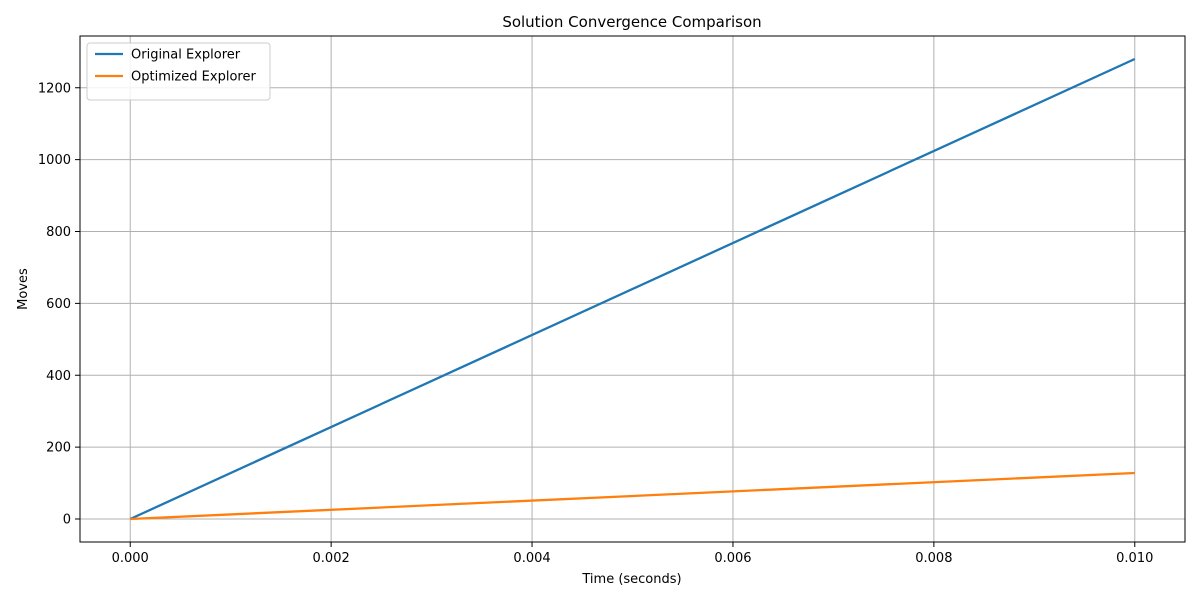 This screenshot has height=600, width=1200. What do you see at coordinates (631, 22) in the screenshot?
I see `chart-title: Solution Convergence Comparison` at bounding box center [631, 22].